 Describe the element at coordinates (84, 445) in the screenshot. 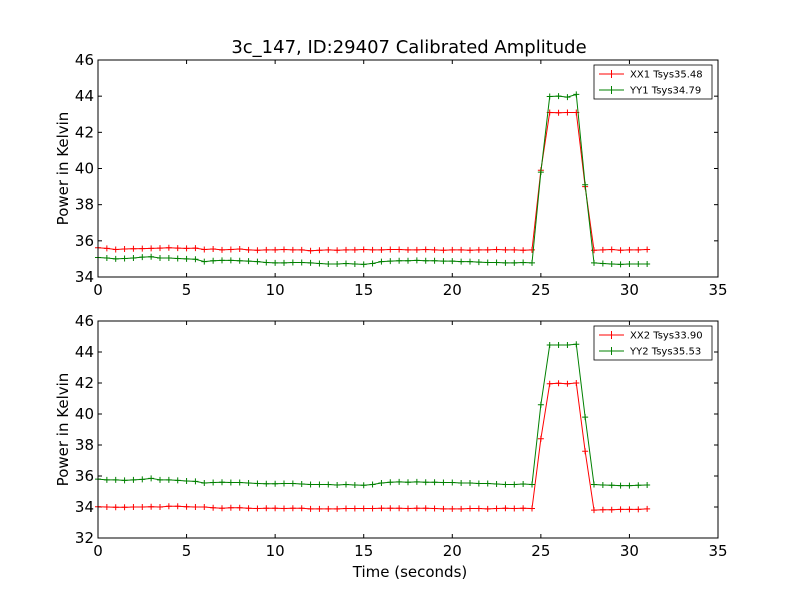

I see `chart-2-ytick-label: 38` at that location.